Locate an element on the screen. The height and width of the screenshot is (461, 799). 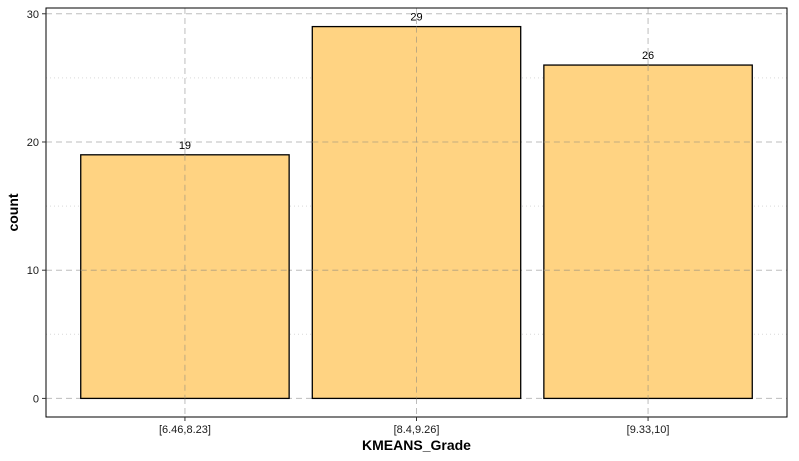
y-tick-label: 30 is located at coordinates (33, 15).